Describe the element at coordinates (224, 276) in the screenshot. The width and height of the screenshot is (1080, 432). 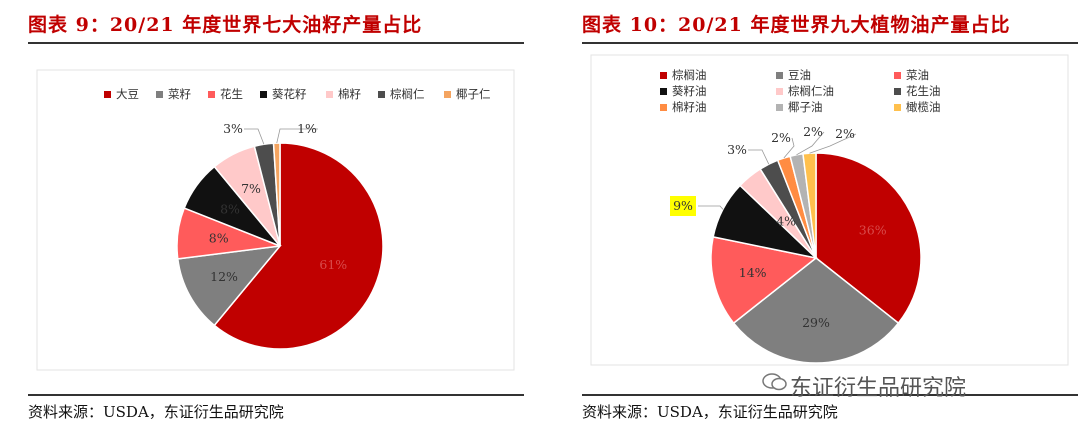
I see `data-label: 12%` at that location.